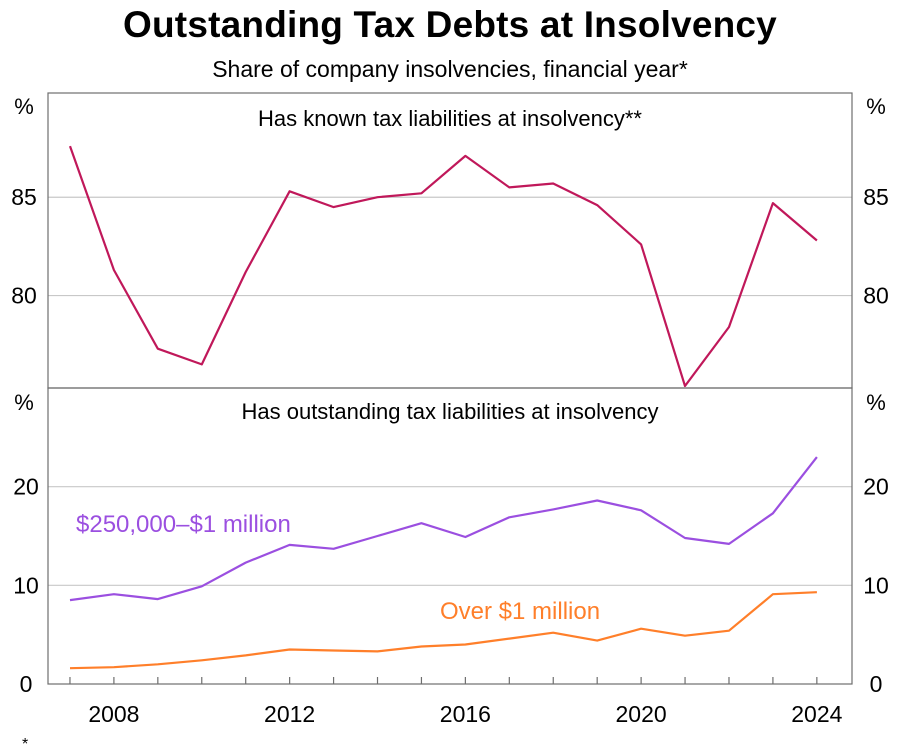  What do you see at coordinates (465, 714) in the screenshot?
I see `x-tick-label-2016: 2016` at bounding box center [465, 714].